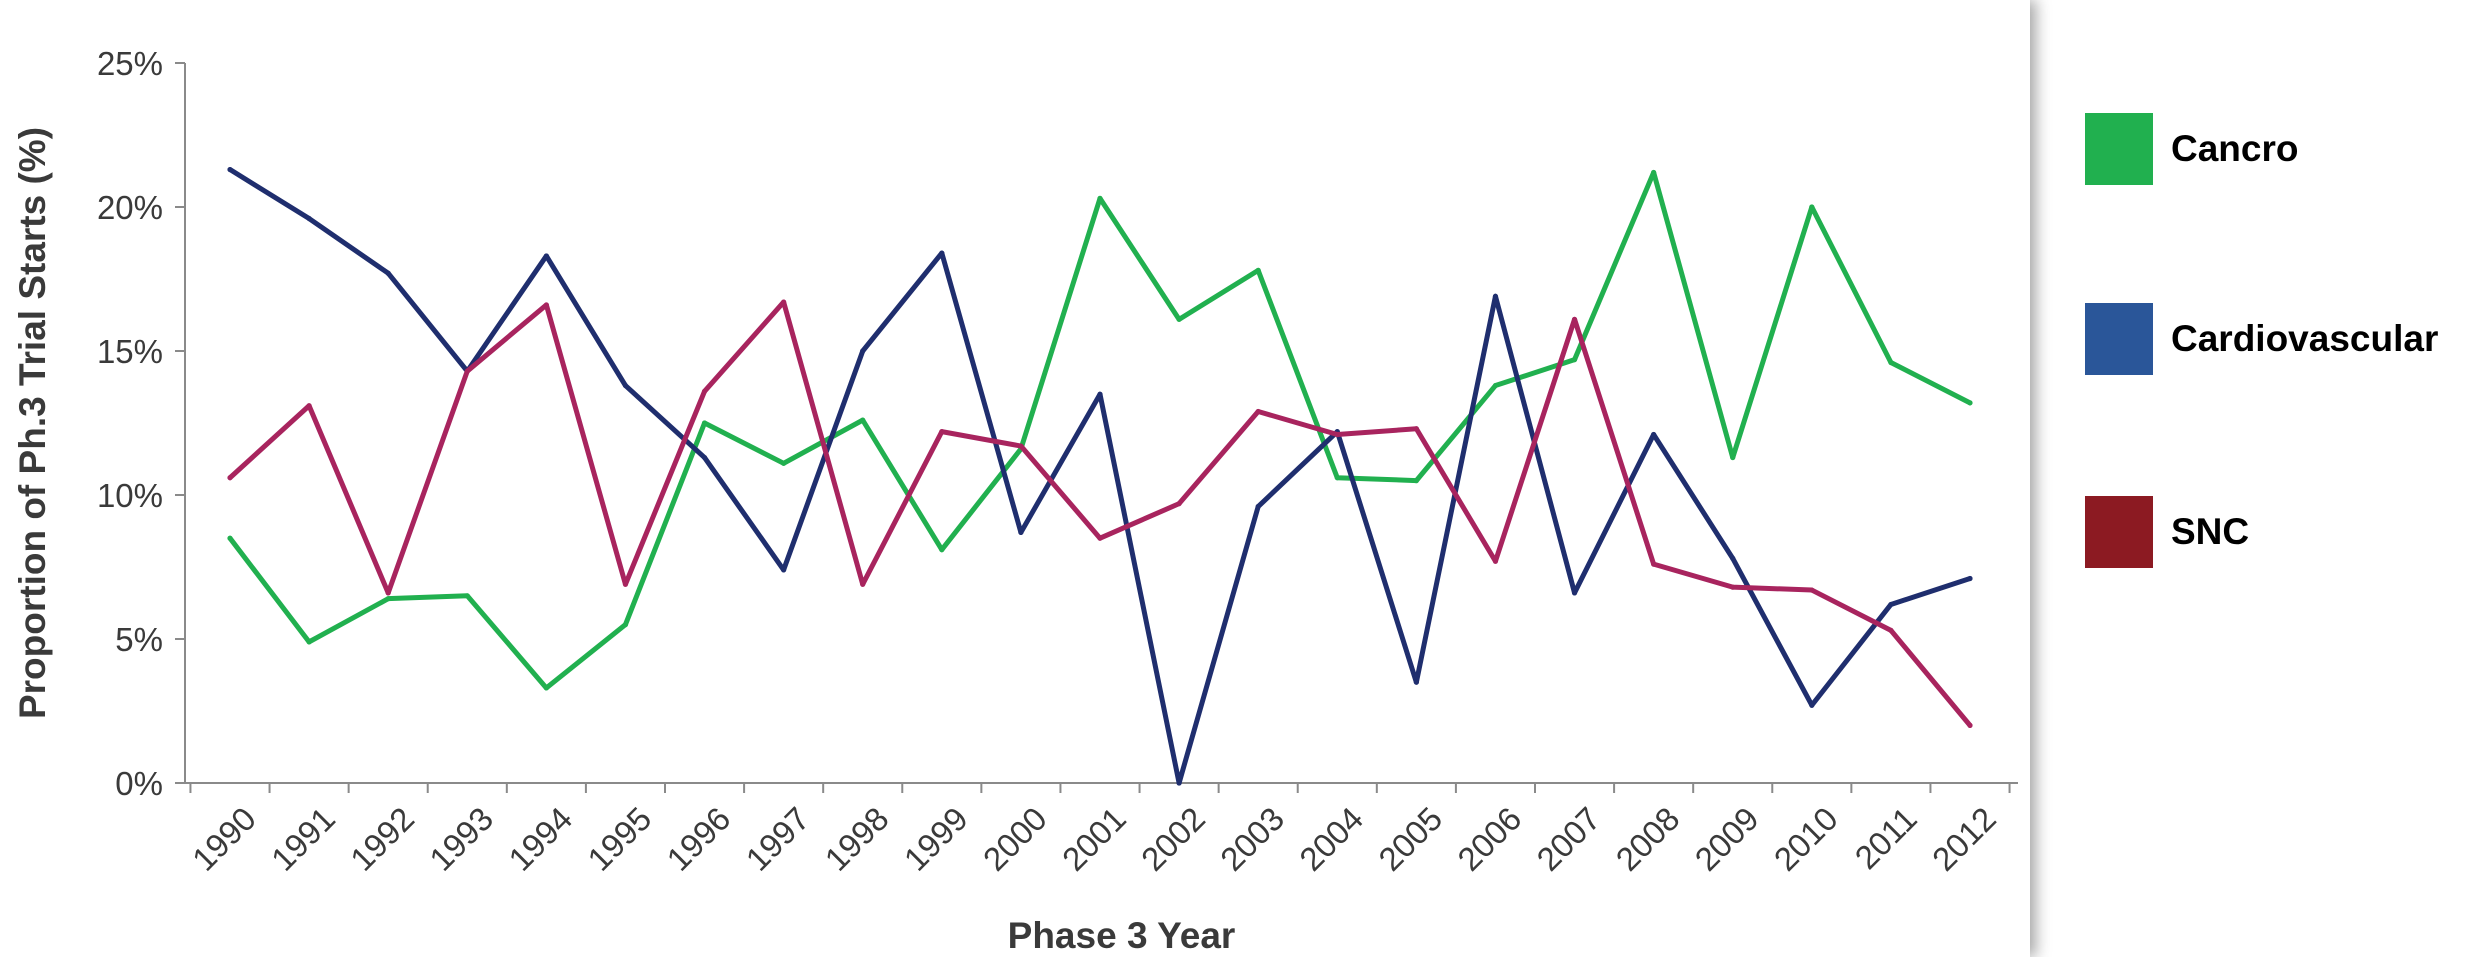  Describe the element at coordinates (1964, 839) in the screenshot. I see `x-tick-label: 2012` at that location.